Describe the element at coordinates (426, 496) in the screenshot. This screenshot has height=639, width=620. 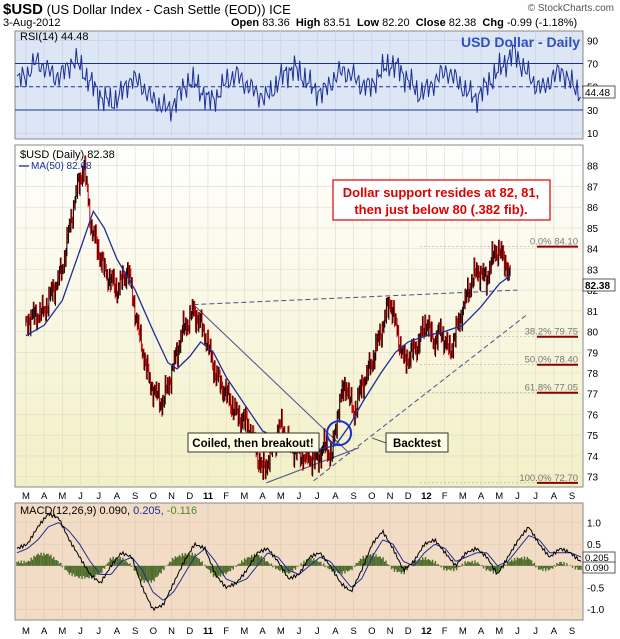
I see `price-x-tick-label: 12` at that location.